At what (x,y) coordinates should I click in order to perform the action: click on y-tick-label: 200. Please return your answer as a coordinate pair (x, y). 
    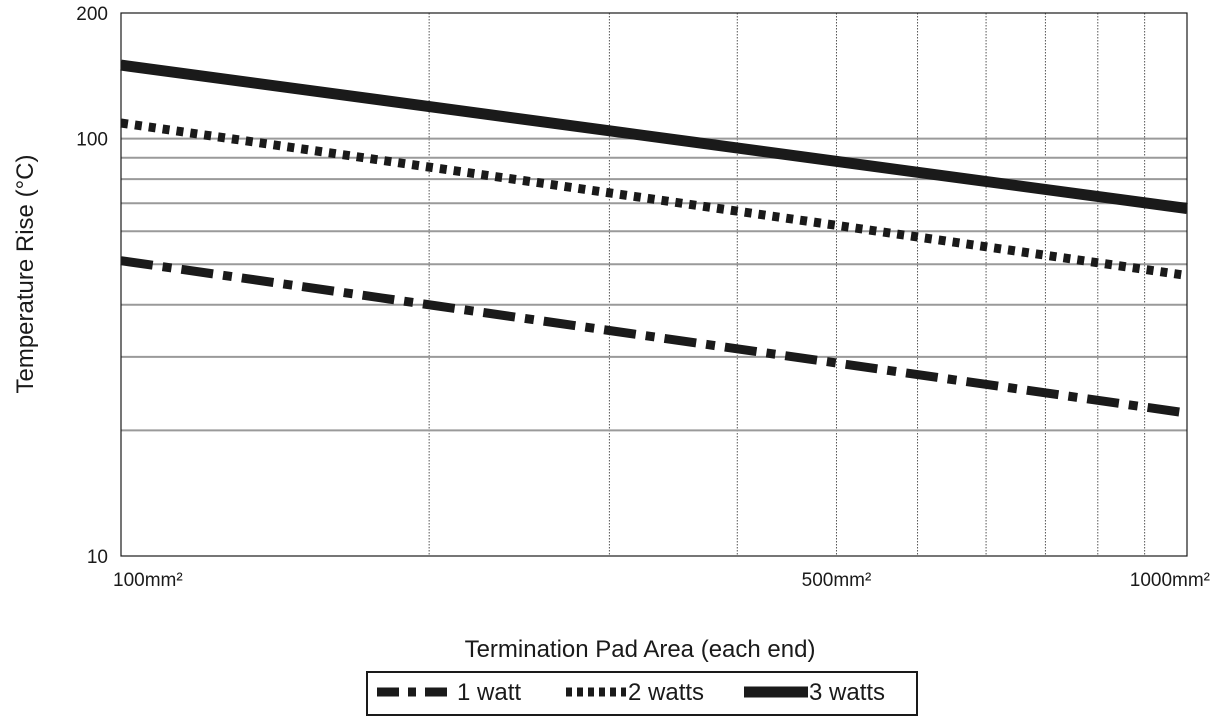
    Looking at the image, I should click on (92, 14).